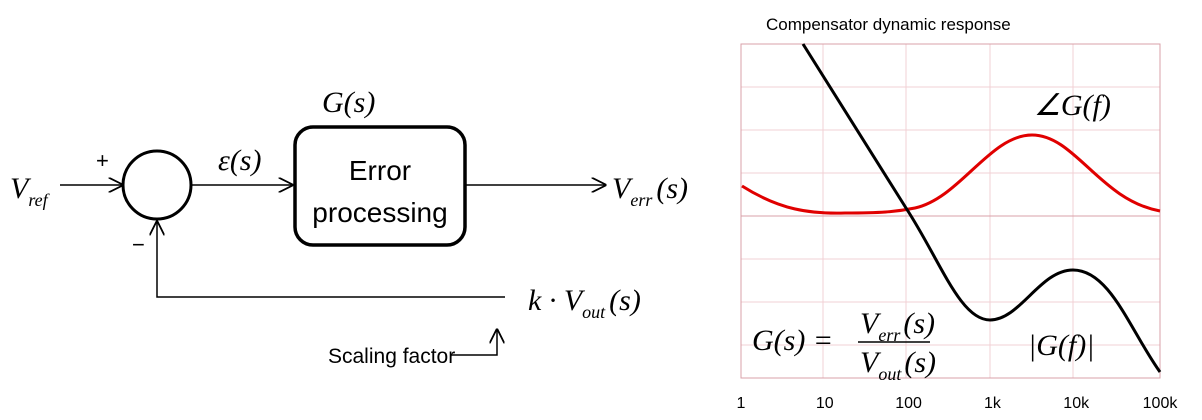 The image size is (1202, 420). I want to click on block, so click(380, 186).